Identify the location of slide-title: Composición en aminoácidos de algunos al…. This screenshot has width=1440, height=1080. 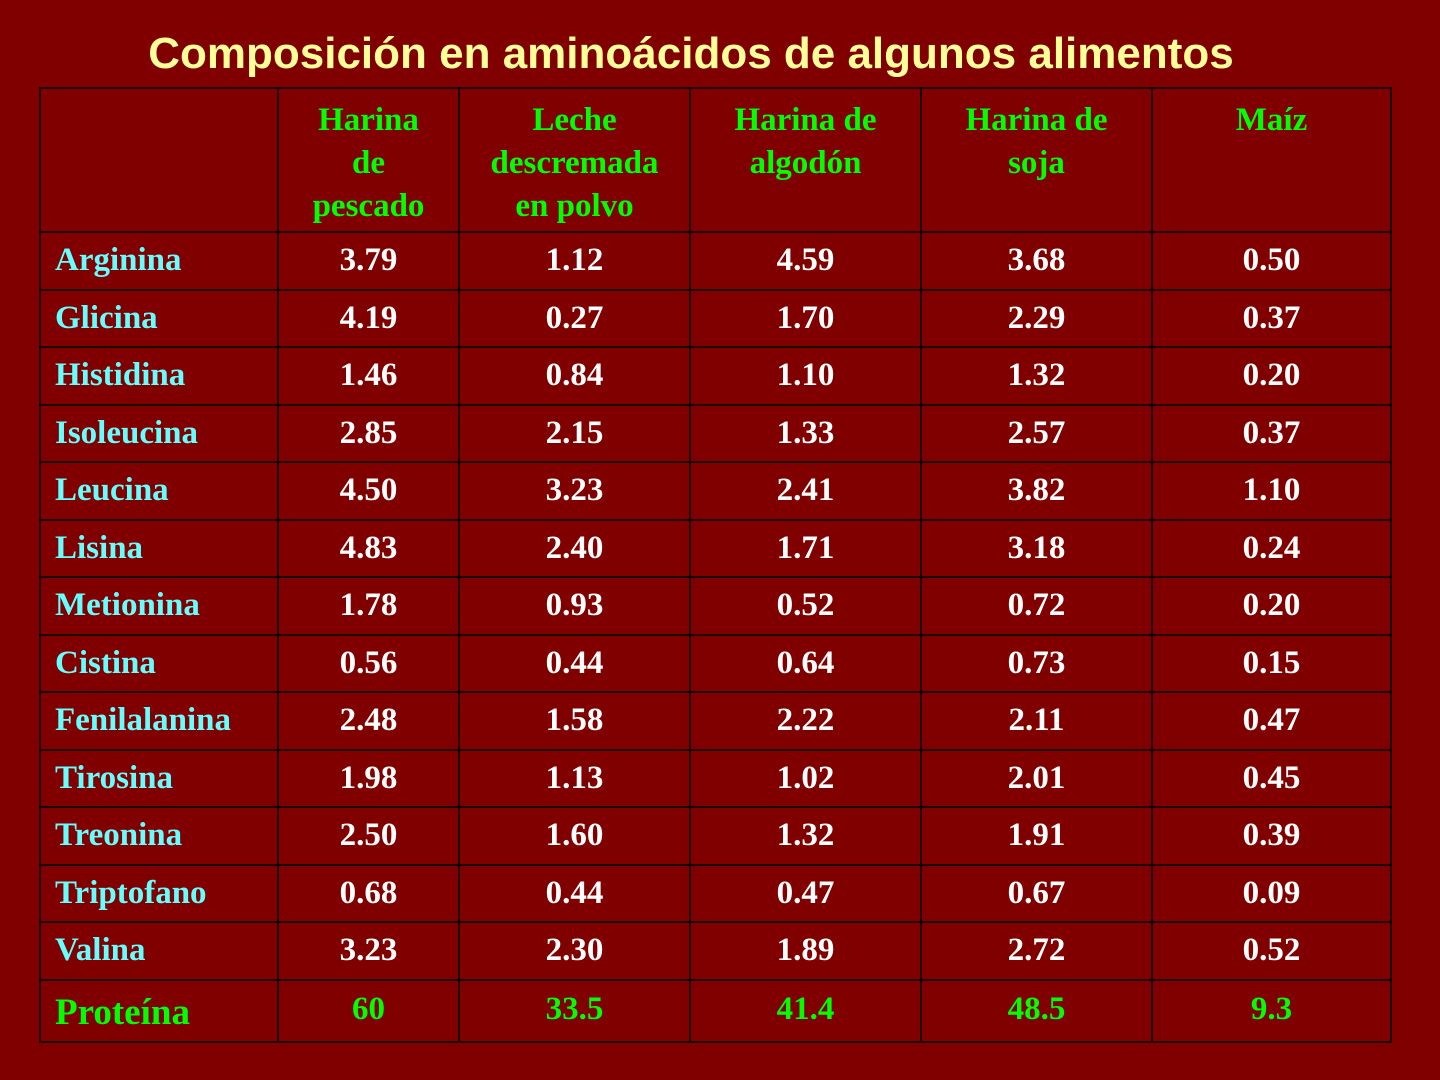
(691, 54).